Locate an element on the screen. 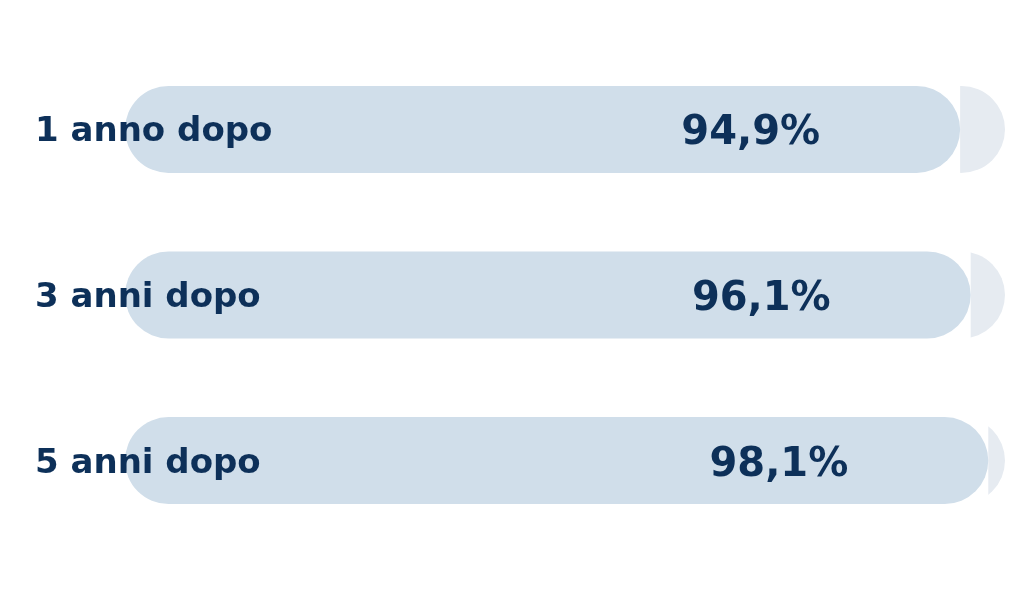 This screenshot has width=1024, height=600. y-tick-label: 5 anni dopo is located at coordinates (148, 460).